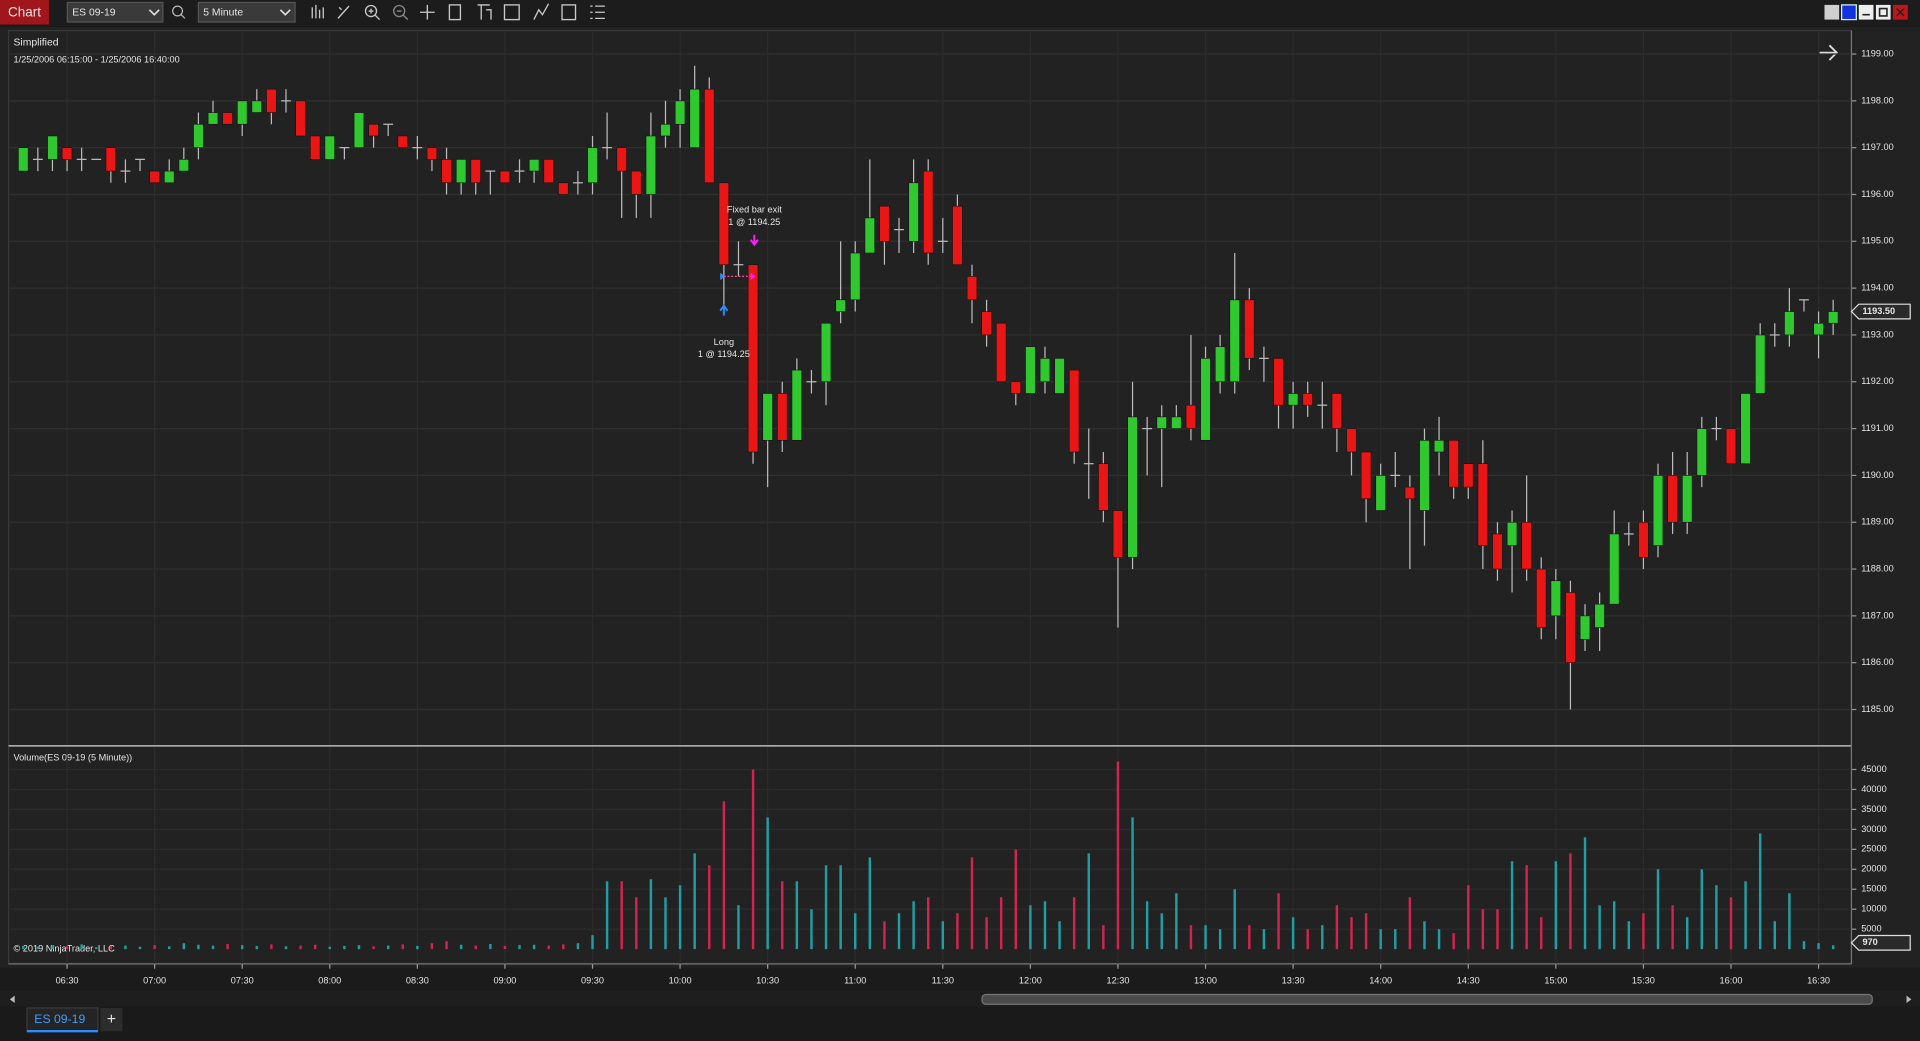  I want to click on y-tick-label: 45000, so click(1874, 769).